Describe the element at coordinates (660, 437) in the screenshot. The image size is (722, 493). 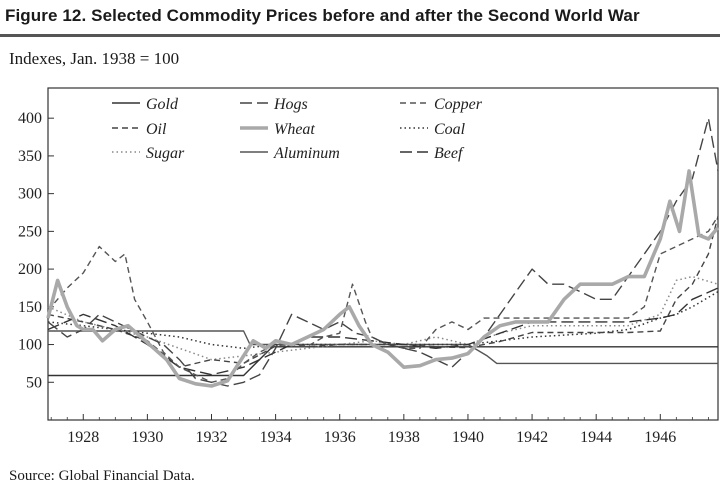
I see `x-tick-label: 1946` at that location.